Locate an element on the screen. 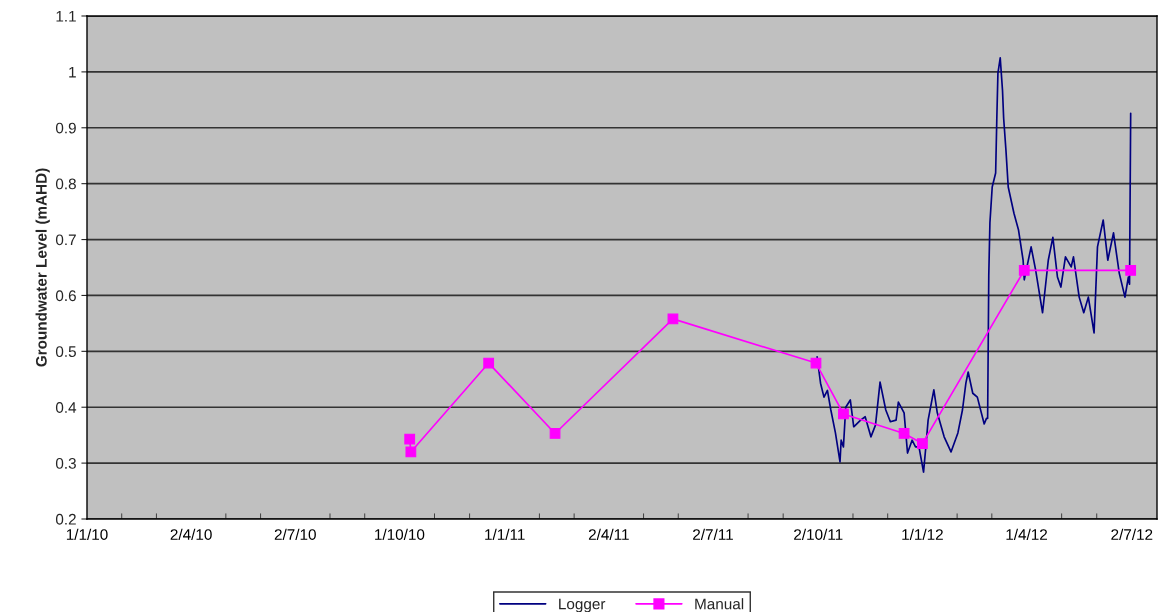  y-tick-label: 0.2 is located at coordinates (65, 519).